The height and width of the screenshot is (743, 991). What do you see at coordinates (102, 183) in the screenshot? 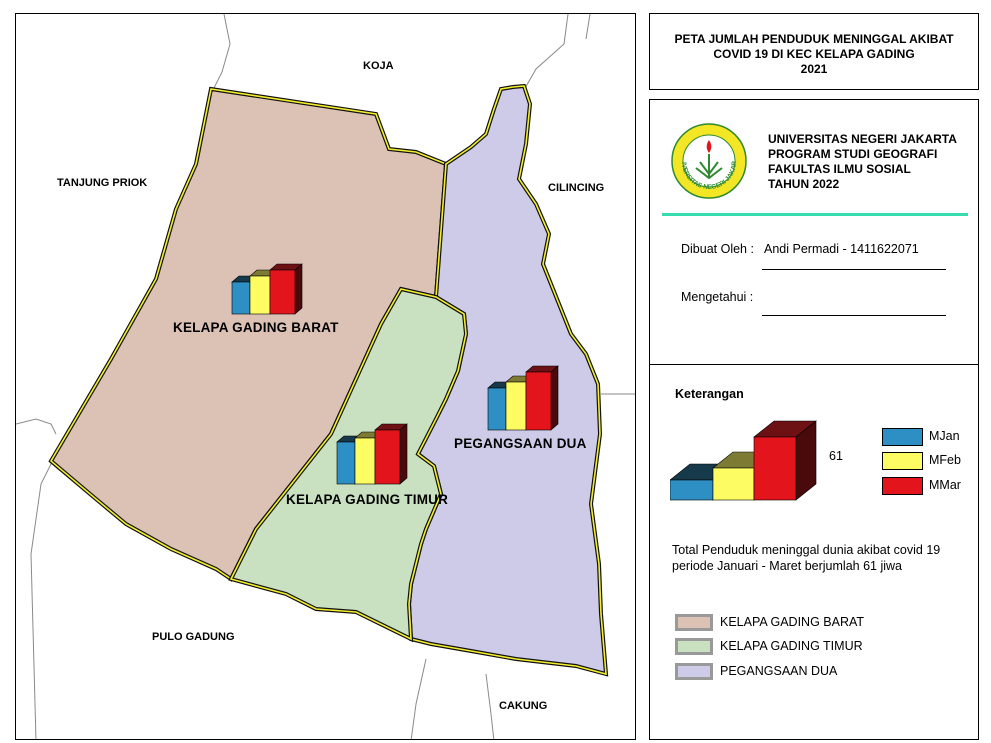
I see `label-tanjung-priok: TANJUNG PRIOK` at bounding box center [102, 183].